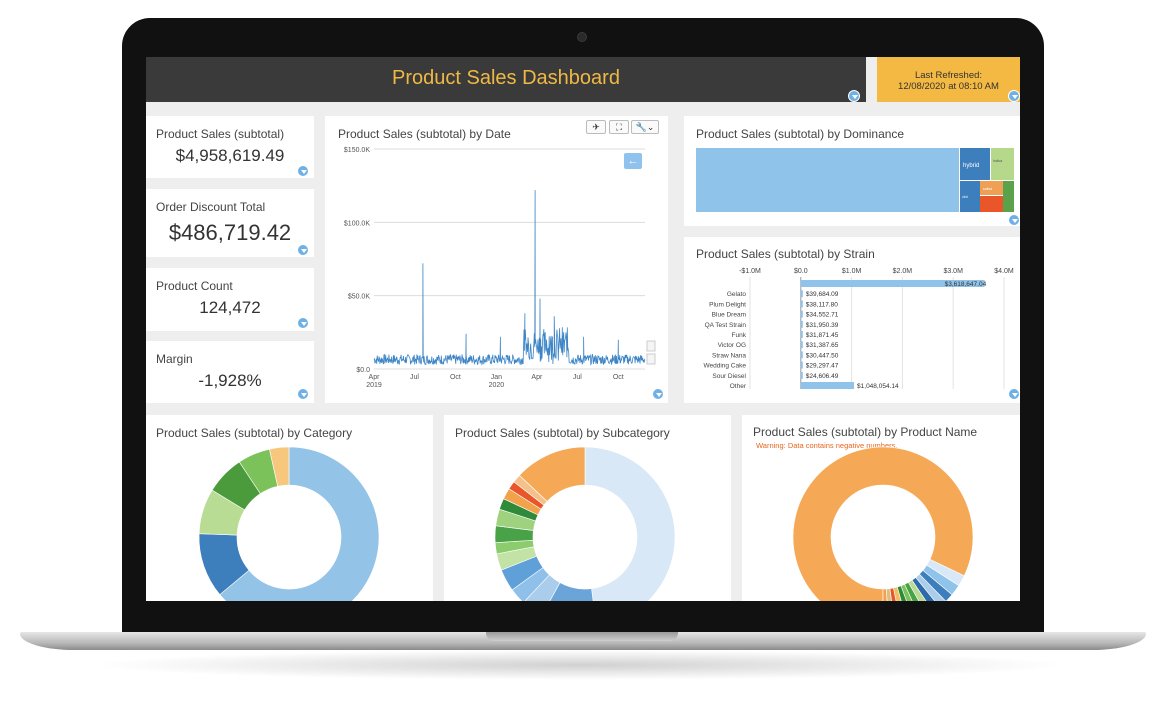  Describe the element at coordinates (750, 271) in the screenshot. I see `x-tick-label: -$1.0M` at that location.